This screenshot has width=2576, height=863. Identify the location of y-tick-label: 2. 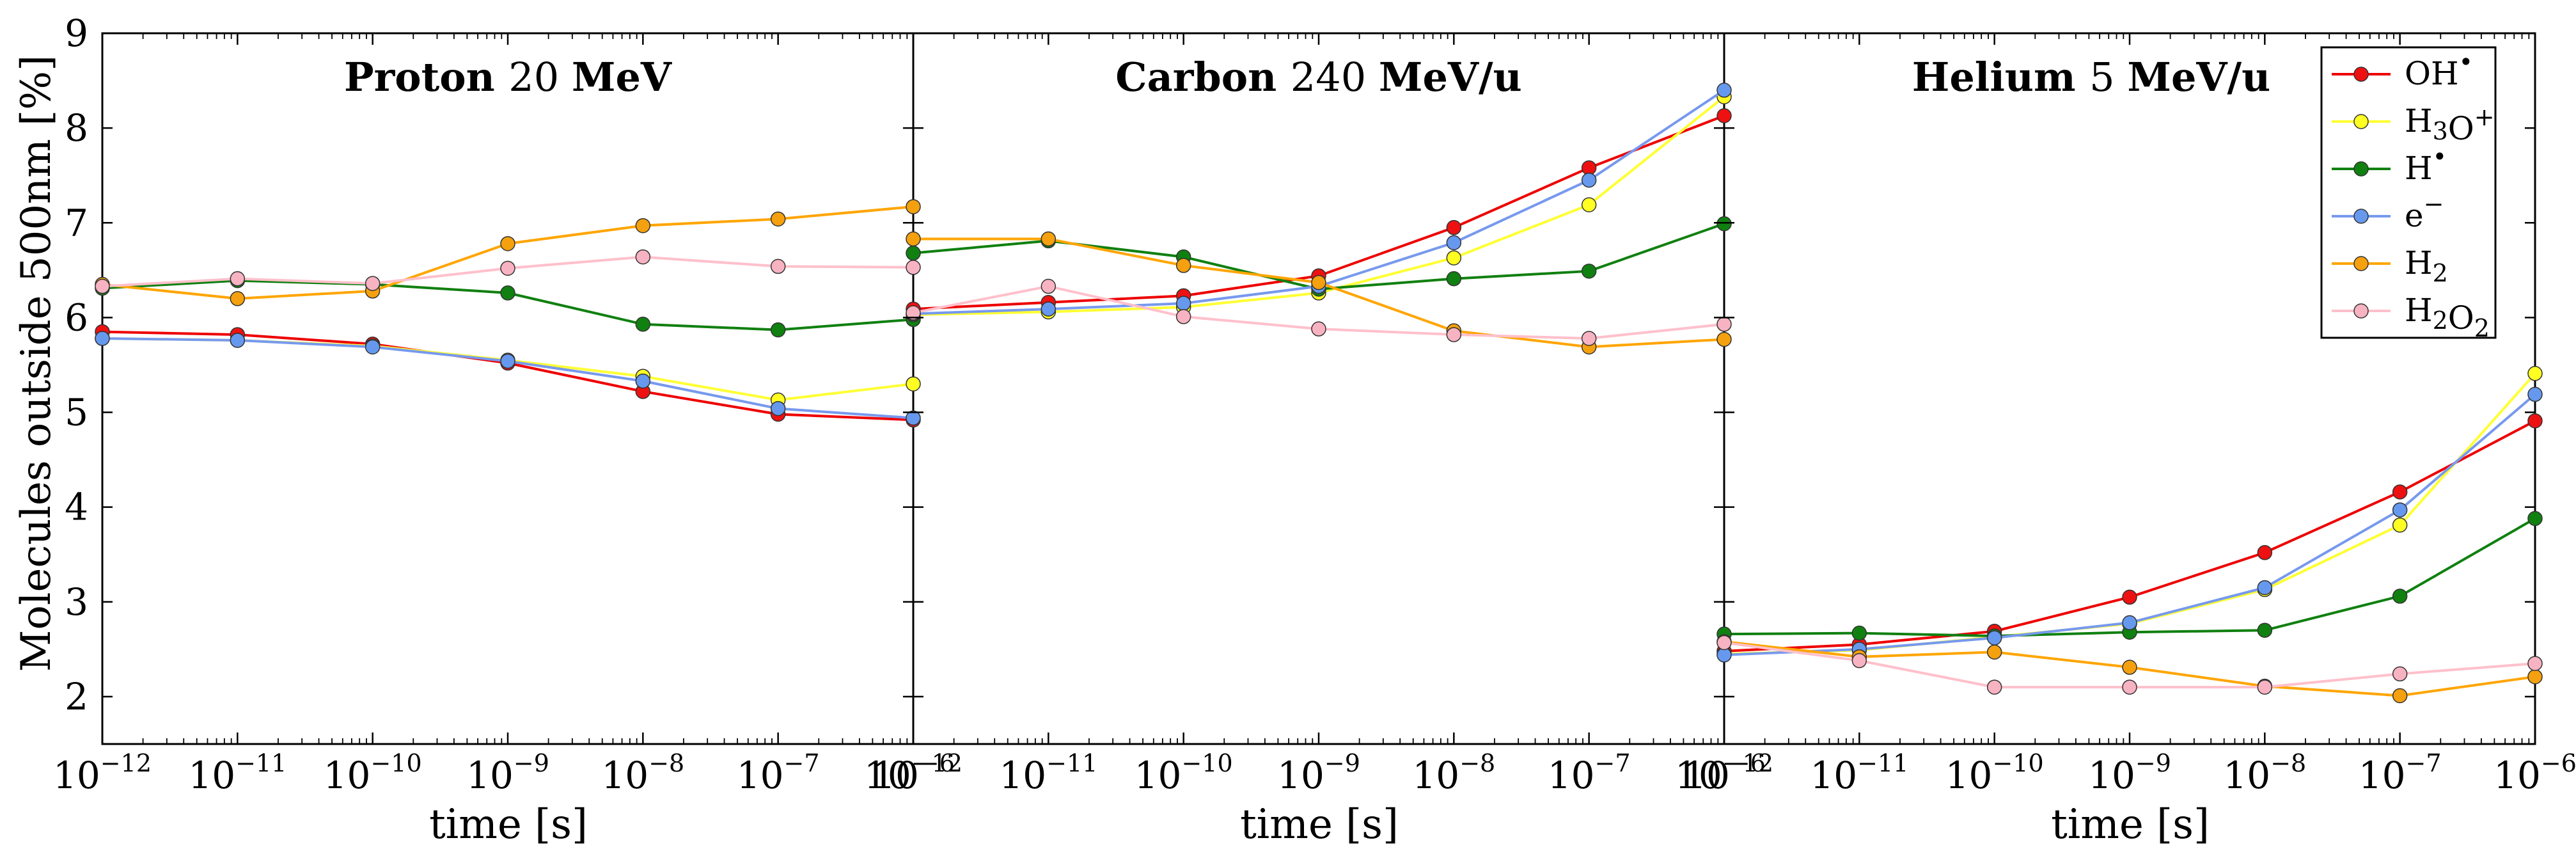
(76, 696).